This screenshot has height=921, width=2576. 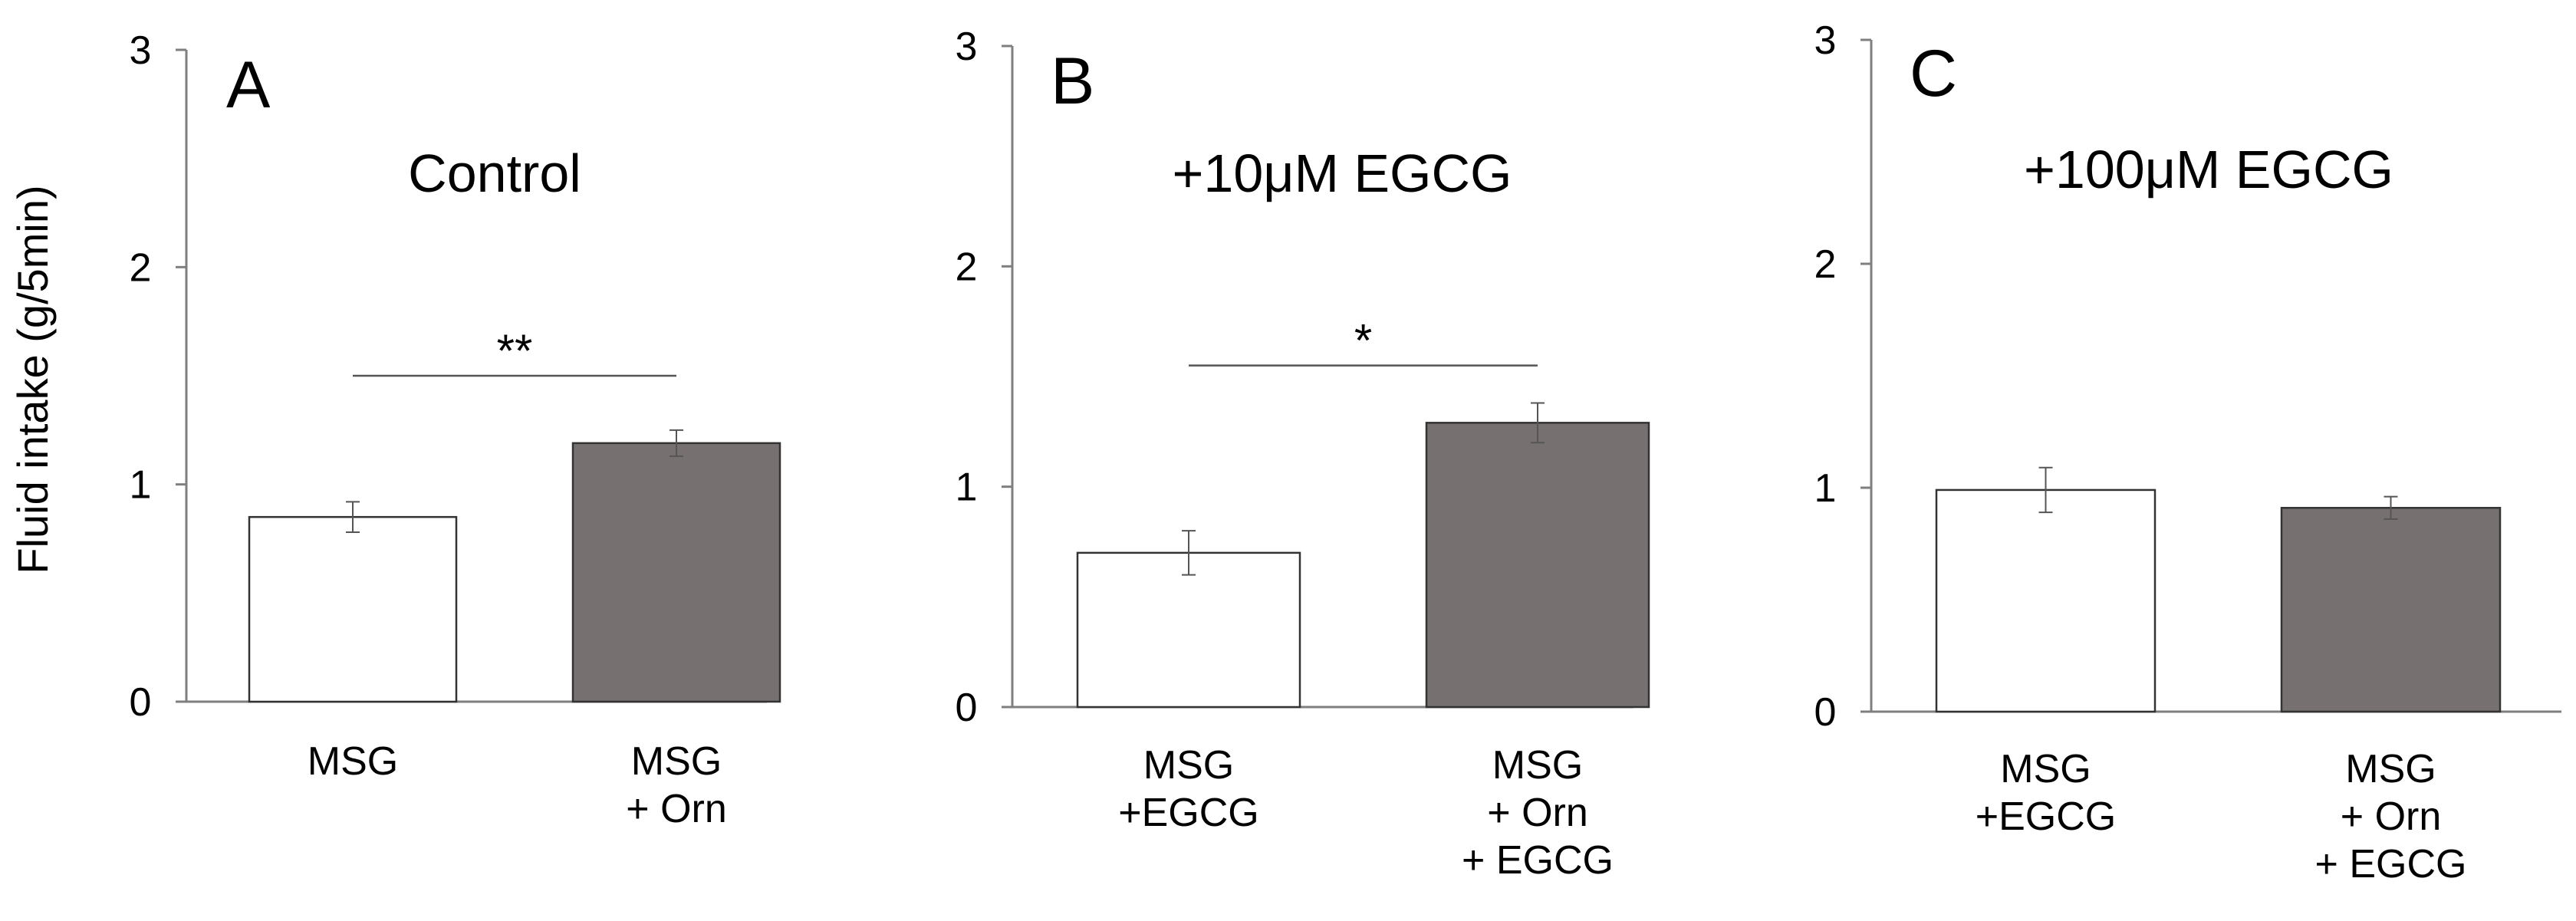 I want to click on category-label: MSG + Orn, so click(x=676, y=785).